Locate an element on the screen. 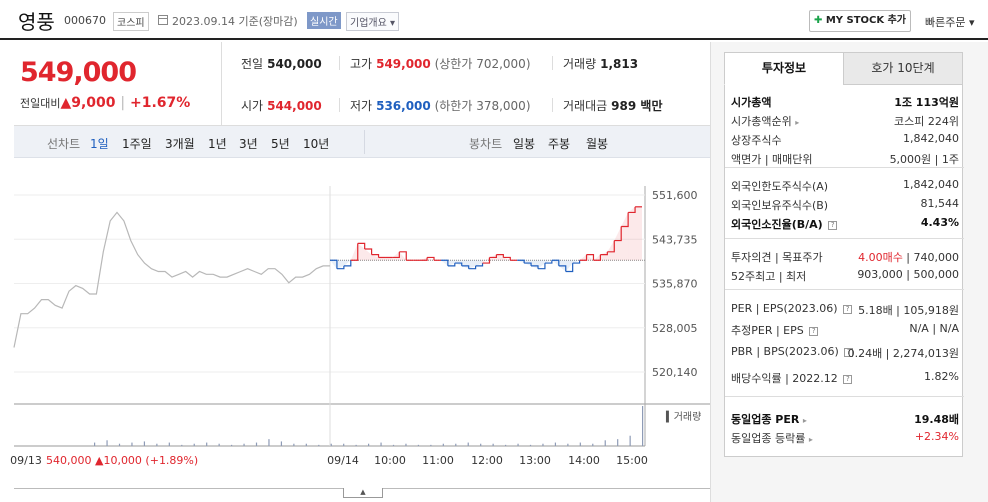  realtime-badge: 실시간 is located at coordinates (324, 20).